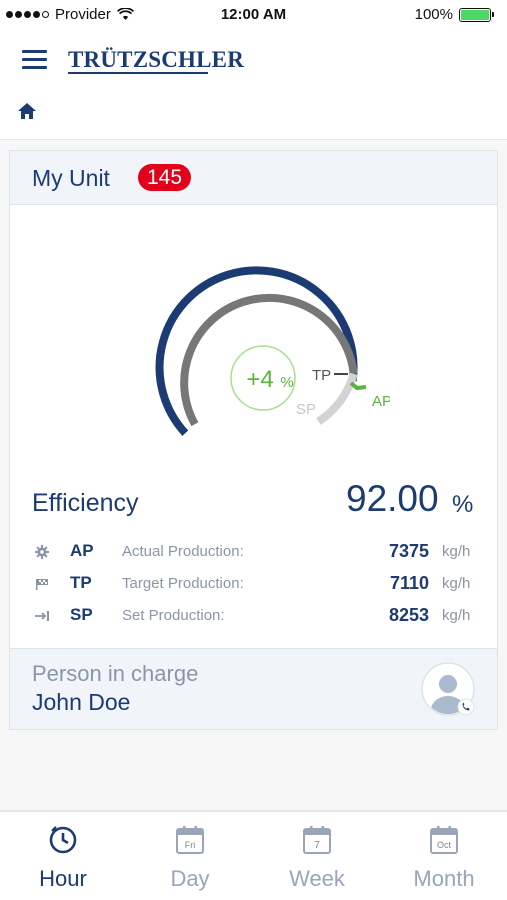 Image resolution: width=507 pixels, height=900 pixels. I want to click on home-icon, so click(27, 111).